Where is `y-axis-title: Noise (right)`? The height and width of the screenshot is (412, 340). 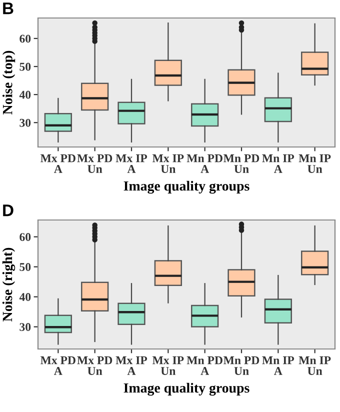
y-axis-title: Noise (right) is located at coordinates (9, 285).